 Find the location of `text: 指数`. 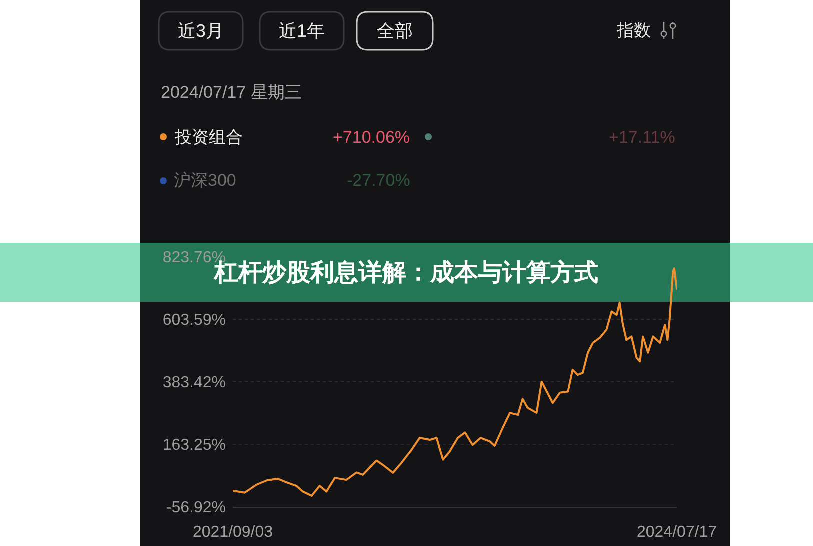

text: 指数 is located at coordinates (633, 30).